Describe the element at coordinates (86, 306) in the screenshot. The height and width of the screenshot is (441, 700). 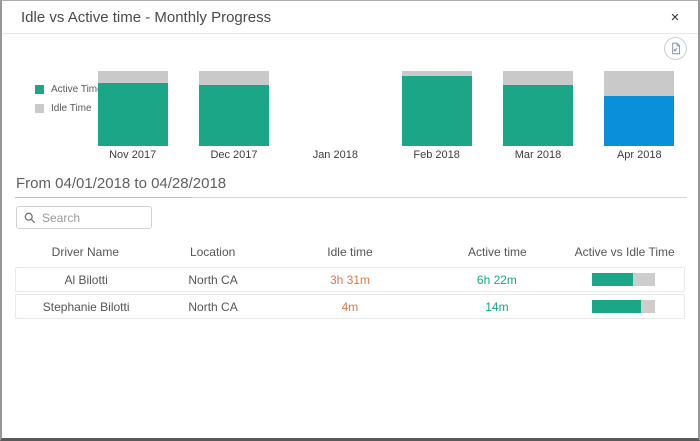
I see `driver-name-cell: Stephanie Bilotti` at that location.